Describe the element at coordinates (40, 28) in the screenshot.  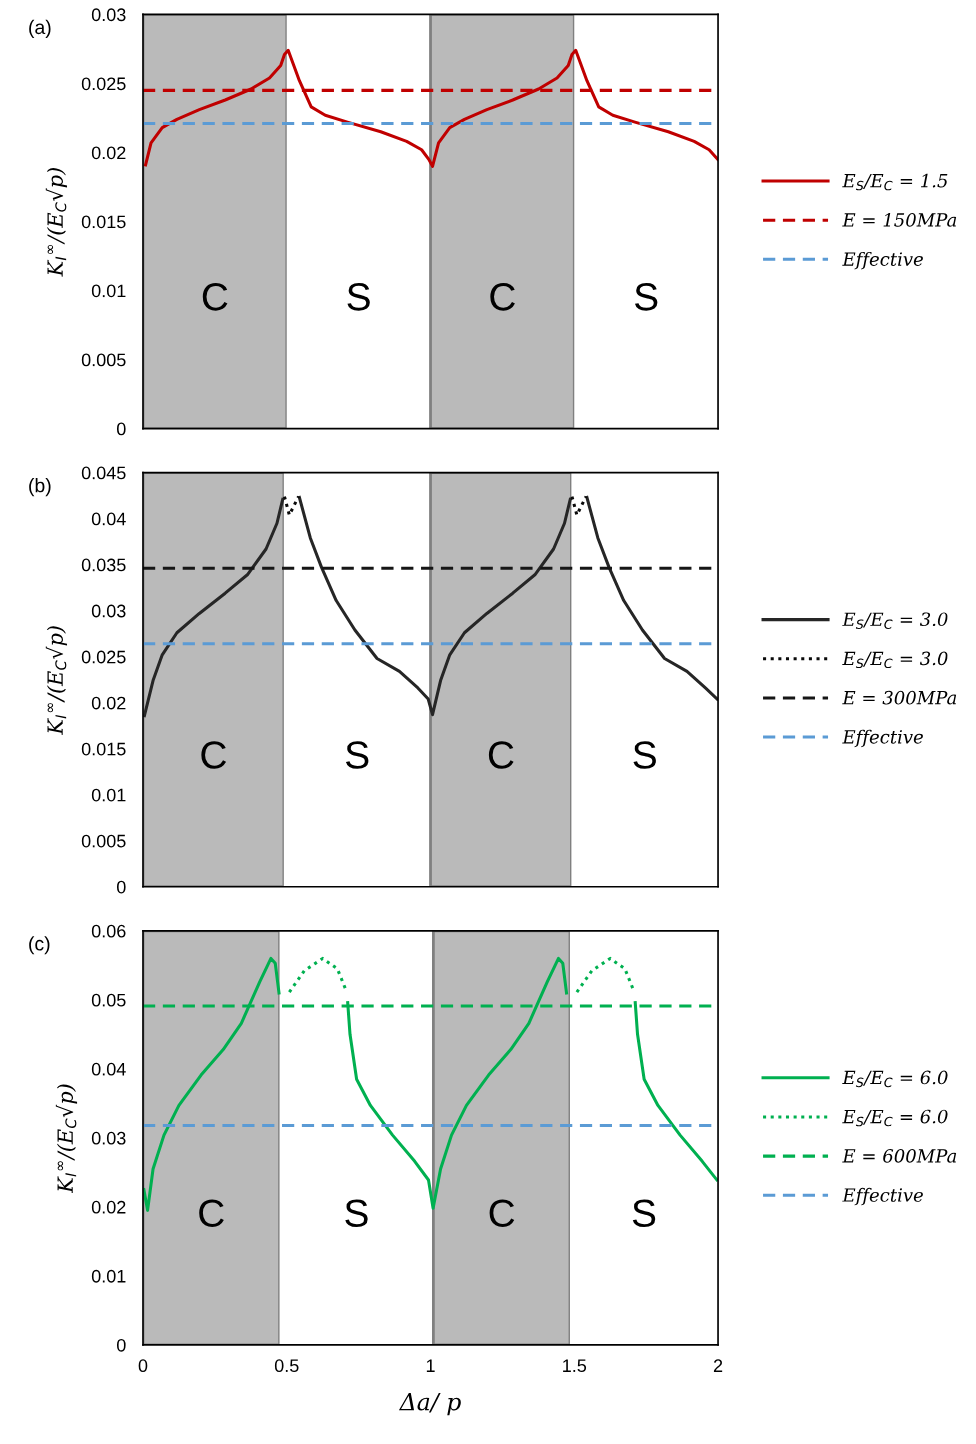
I see `text: (a)` at that location.